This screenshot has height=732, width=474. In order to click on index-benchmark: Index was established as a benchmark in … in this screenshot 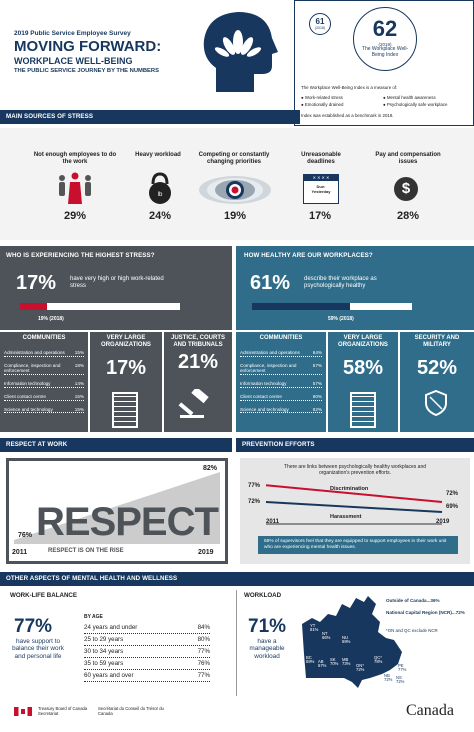, I will do `click(347, 115)`.